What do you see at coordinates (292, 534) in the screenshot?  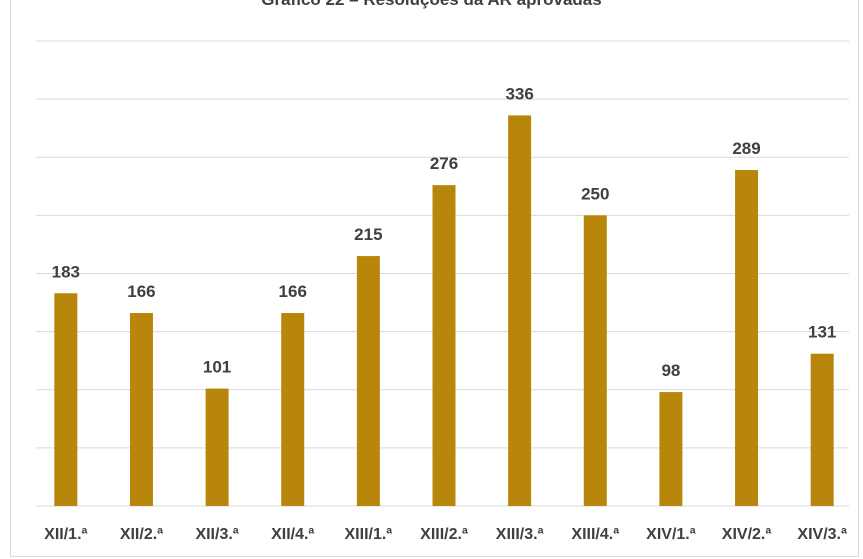 I see `x-tick-label: XII/4.ª` at bounding box center [292, 534].